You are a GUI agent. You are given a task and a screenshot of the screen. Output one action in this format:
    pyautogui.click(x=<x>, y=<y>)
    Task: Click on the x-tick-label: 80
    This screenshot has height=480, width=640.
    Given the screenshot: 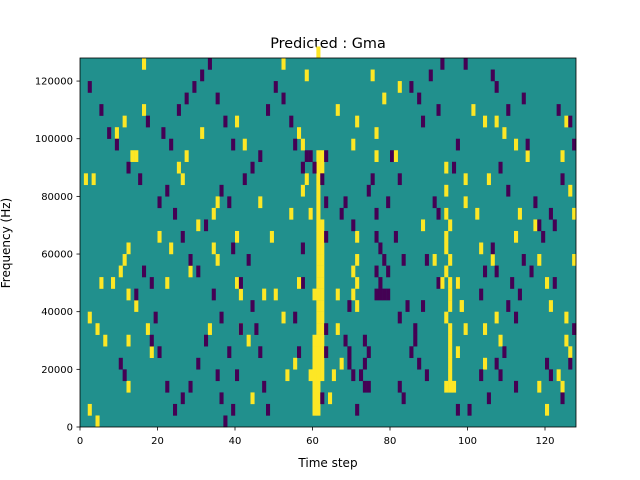 What is the action you would take?
    pyautogui.click(x=390, y=441)
    